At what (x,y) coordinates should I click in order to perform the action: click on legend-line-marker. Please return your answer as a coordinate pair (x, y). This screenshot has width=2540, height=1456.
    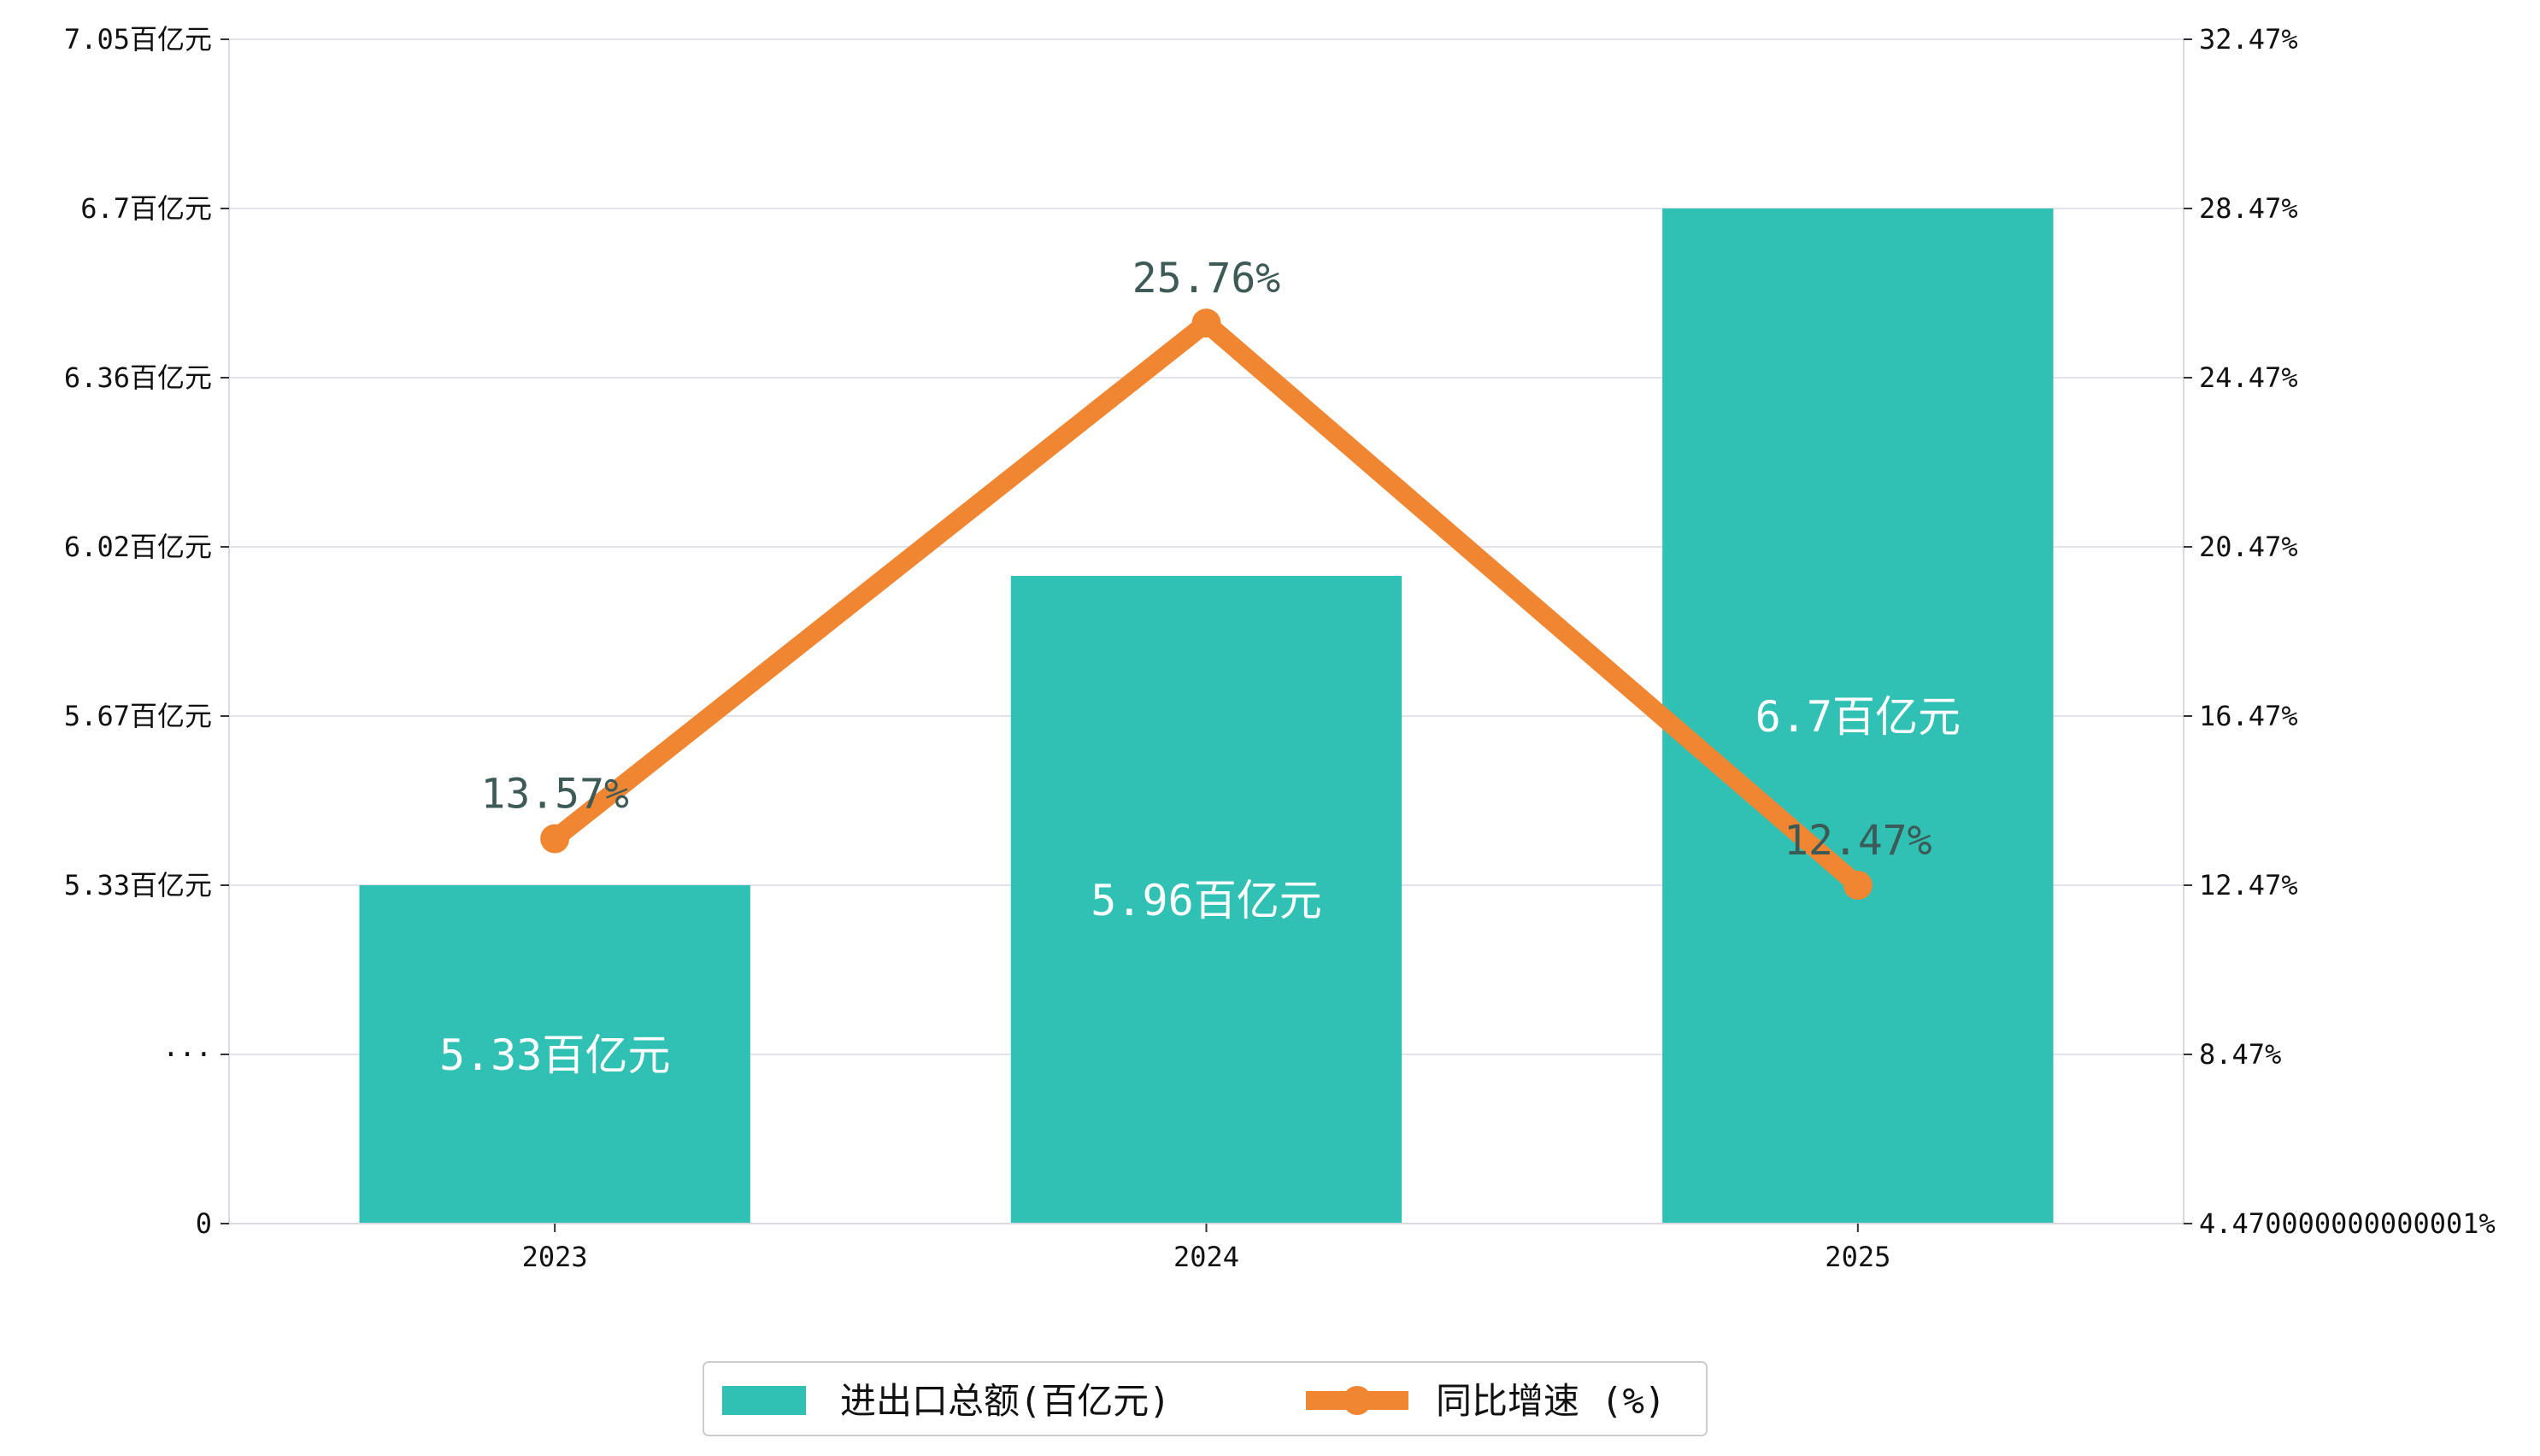
    Looking at the image, I should click on (1357, 1400).